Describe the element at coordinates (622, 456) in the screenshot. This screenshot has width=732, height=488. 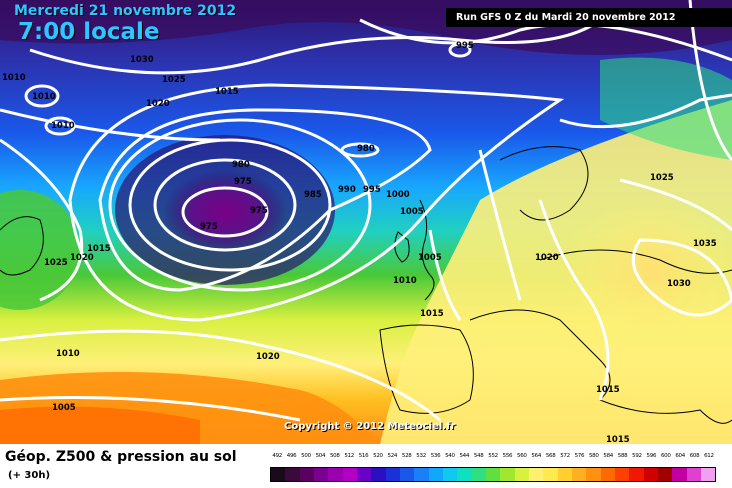
I see `scale-label: 588` at that location.